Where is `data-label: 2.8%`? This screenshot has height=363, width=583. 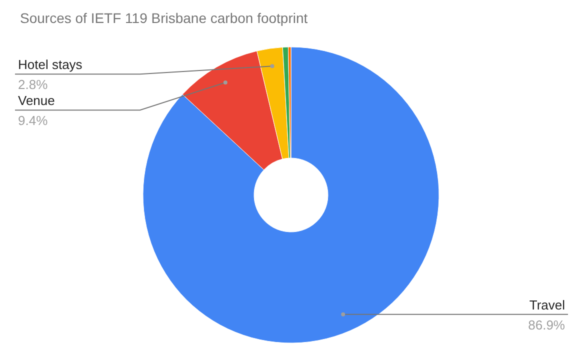 data-label: 2.8% is located at coordinates (33, 84).